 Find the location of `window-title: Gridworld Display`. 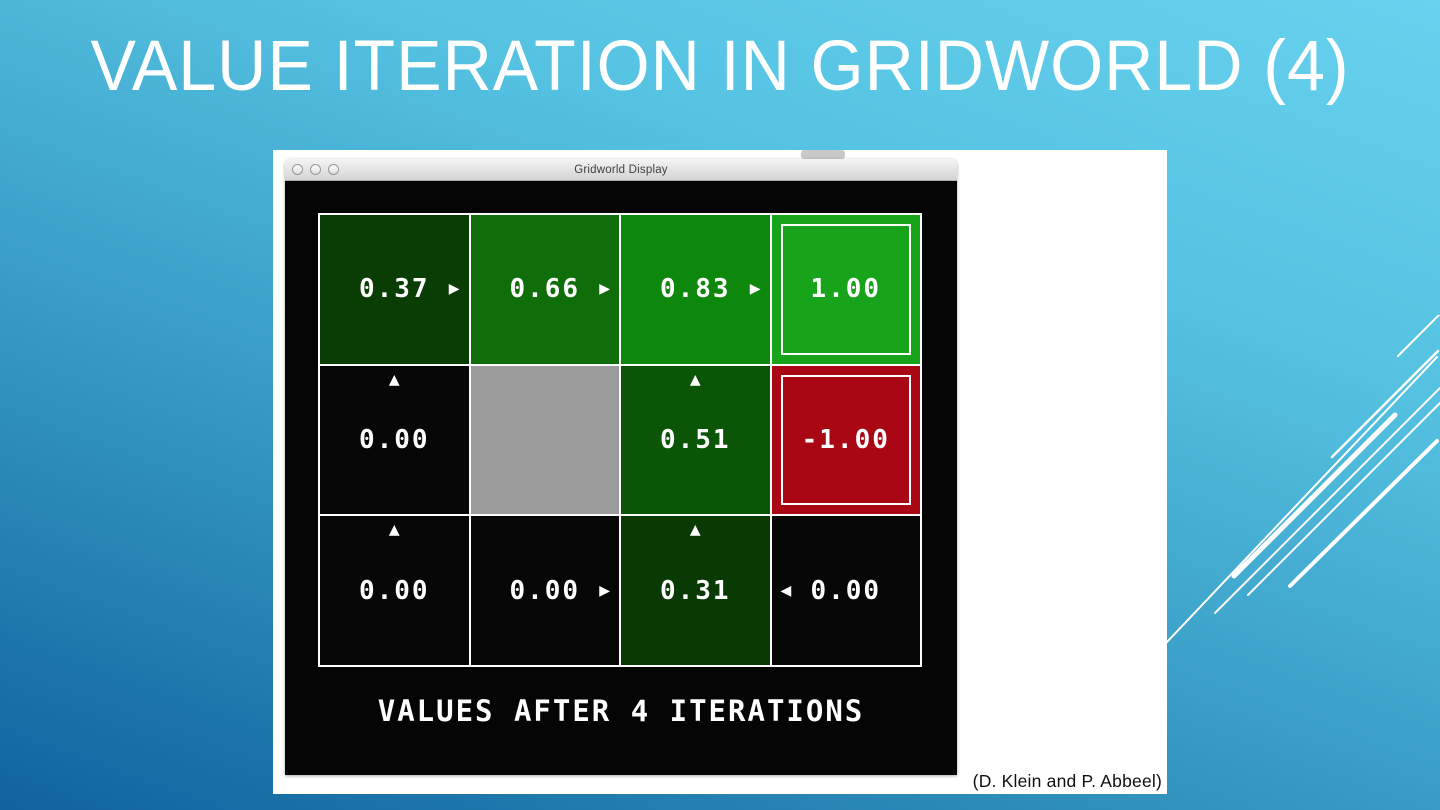

window-title: Gridworld Display is located at coordinates (621, 169).